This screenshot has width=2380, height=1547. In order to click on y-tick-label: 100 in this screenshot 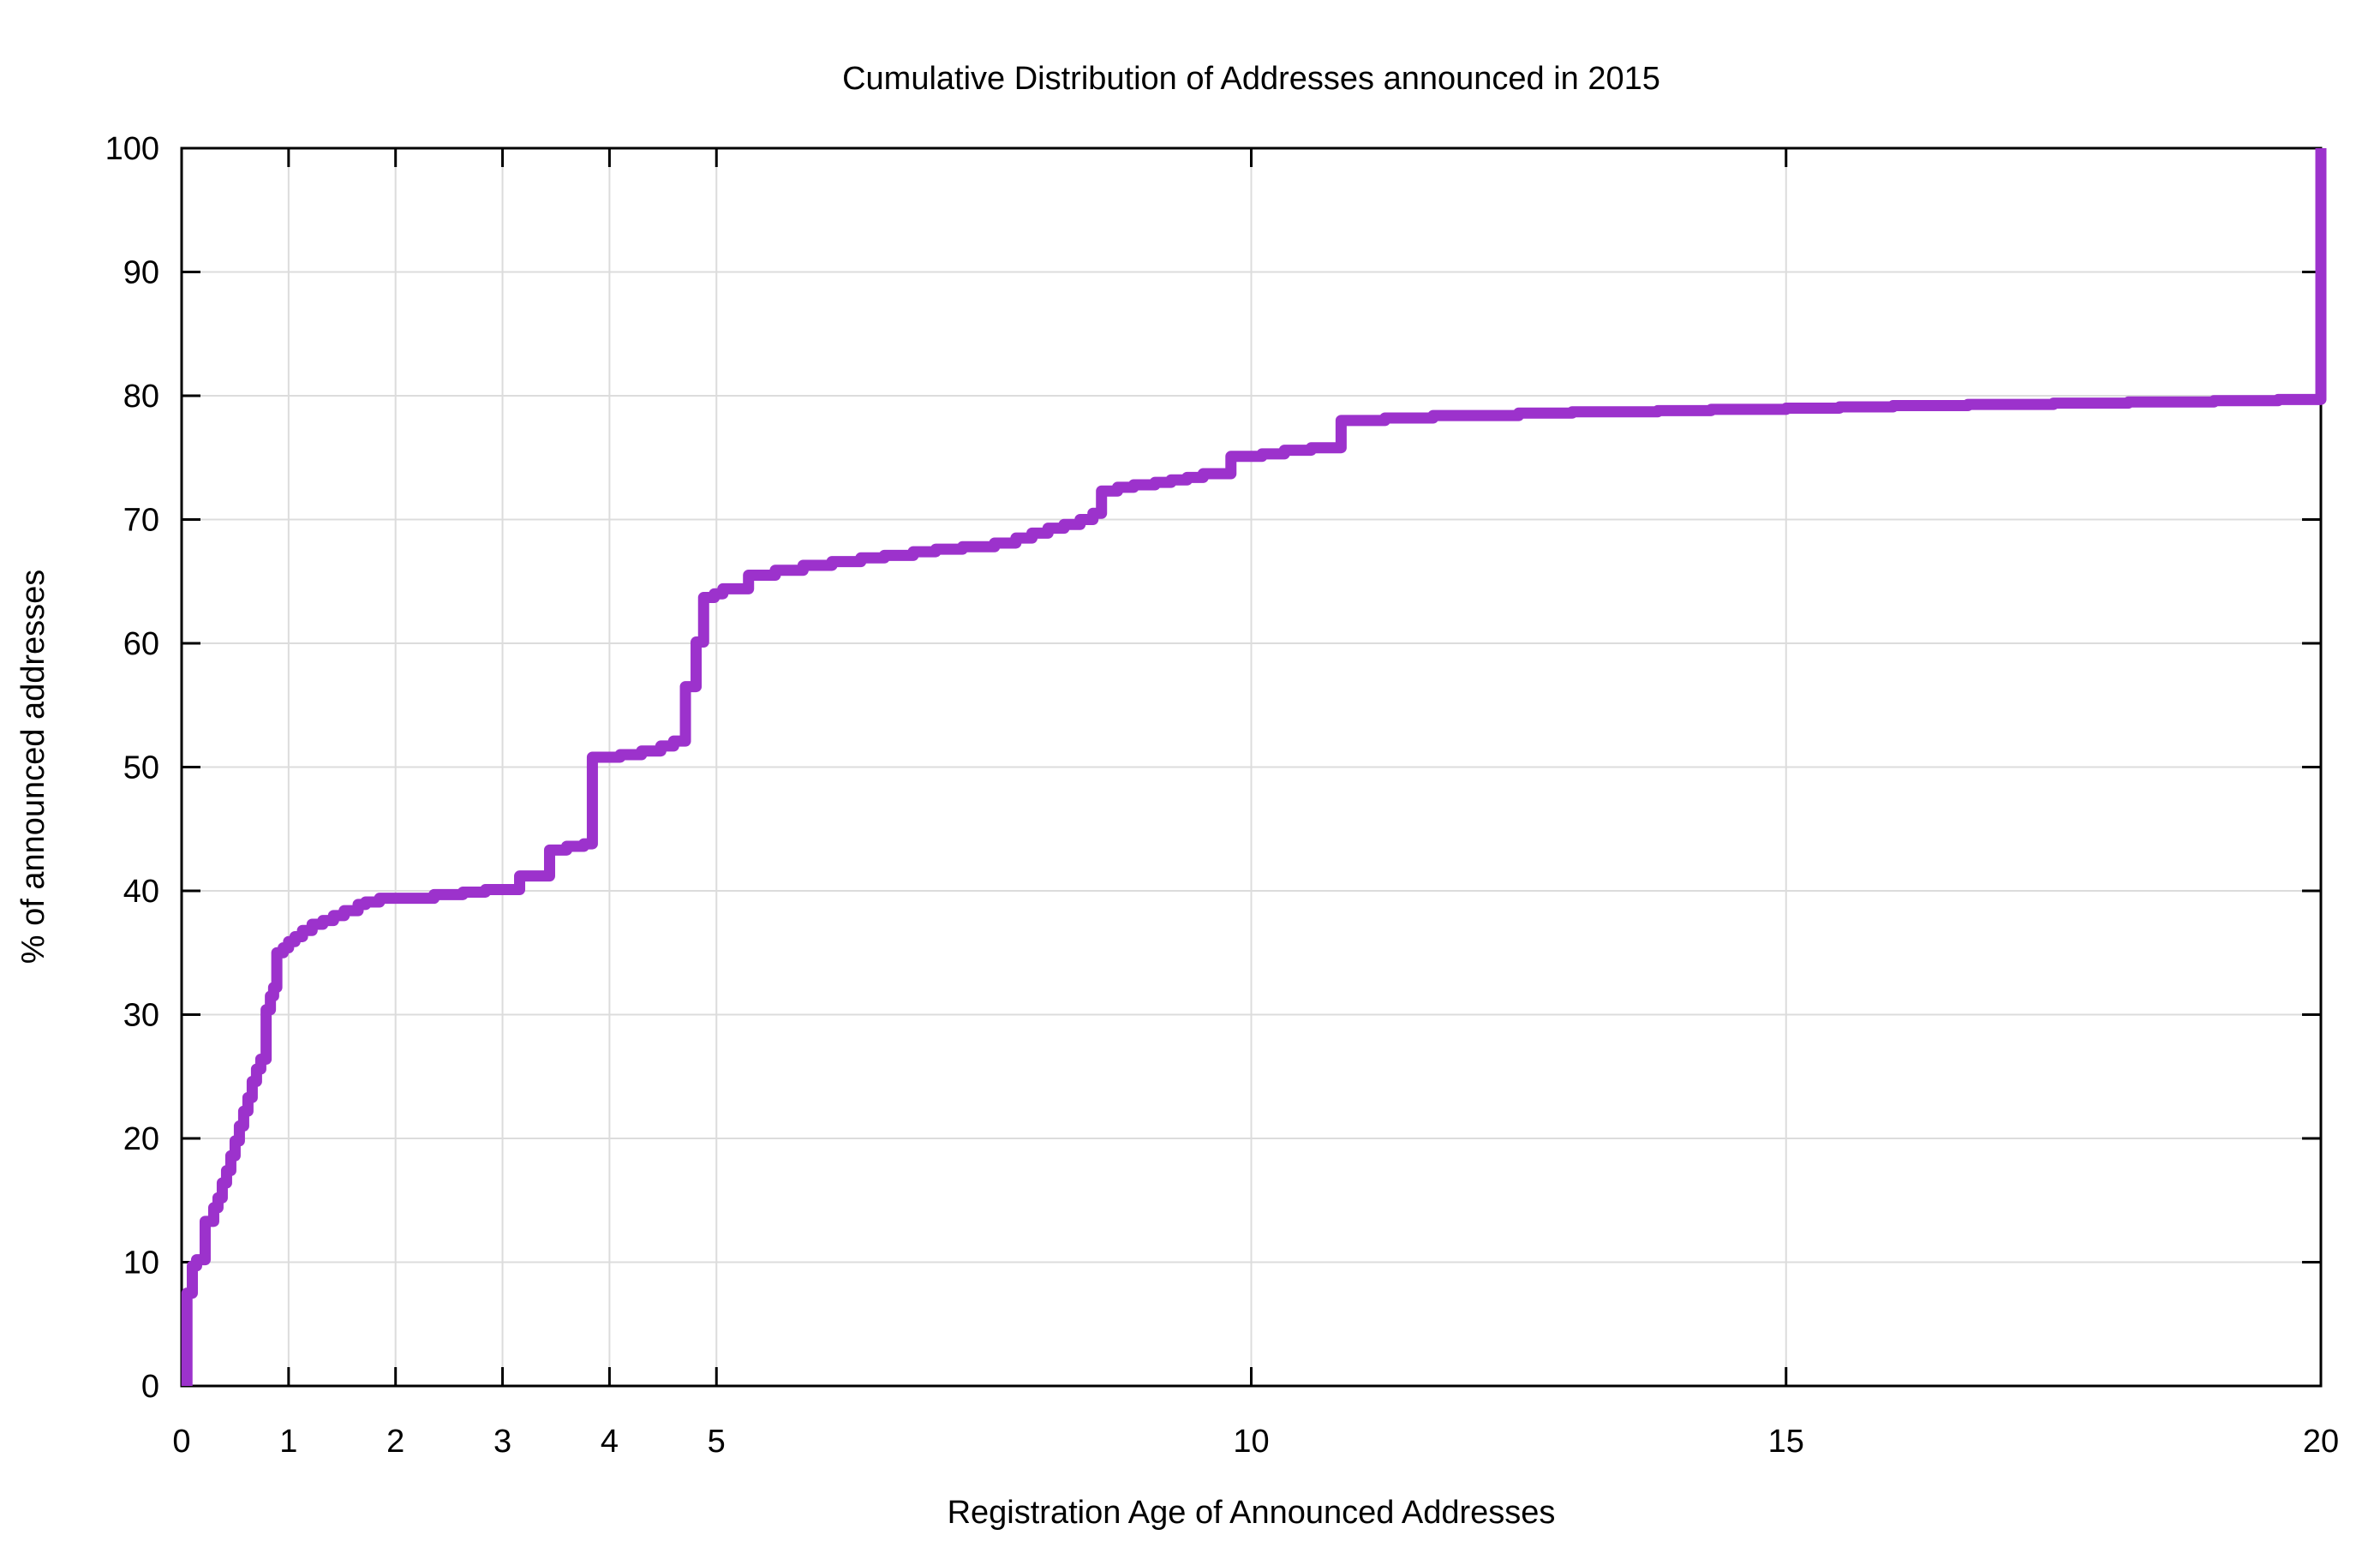, I will do `click(132, 149)`.